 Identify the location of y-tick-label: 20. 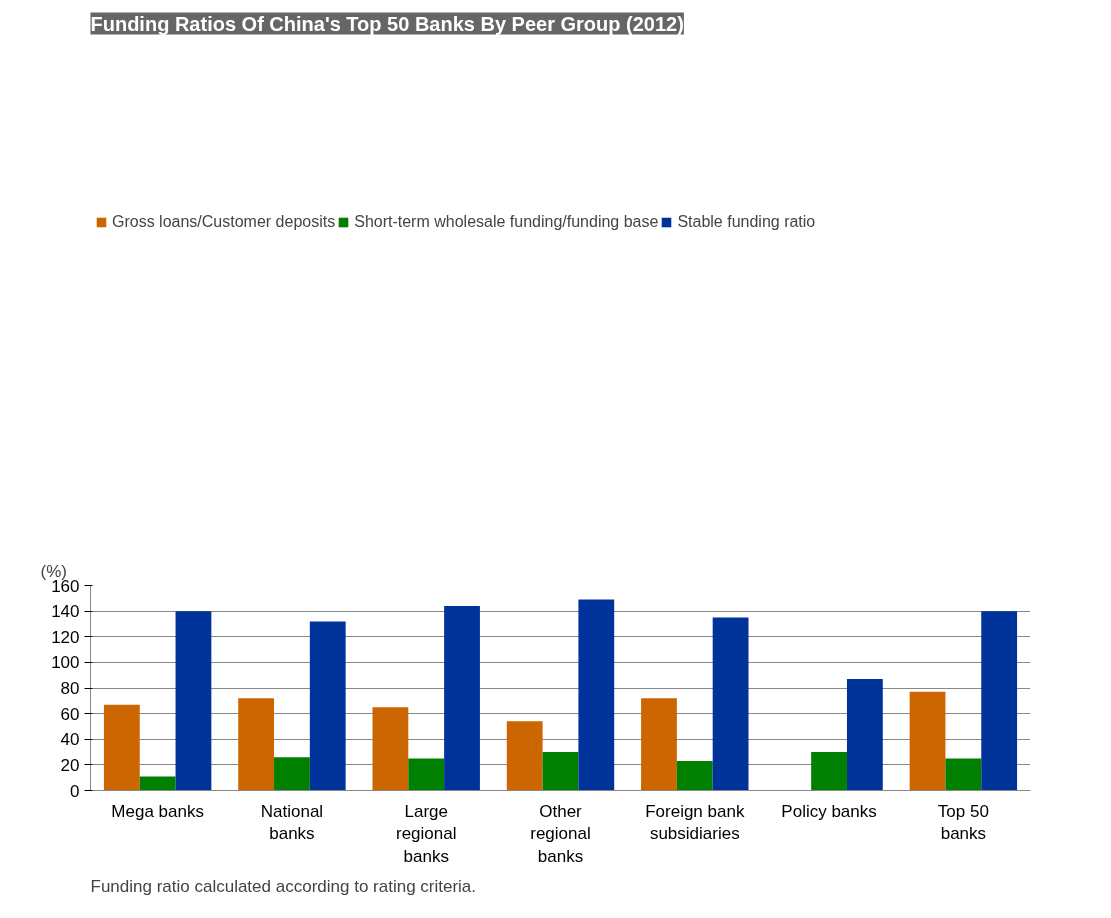
(70, 765).